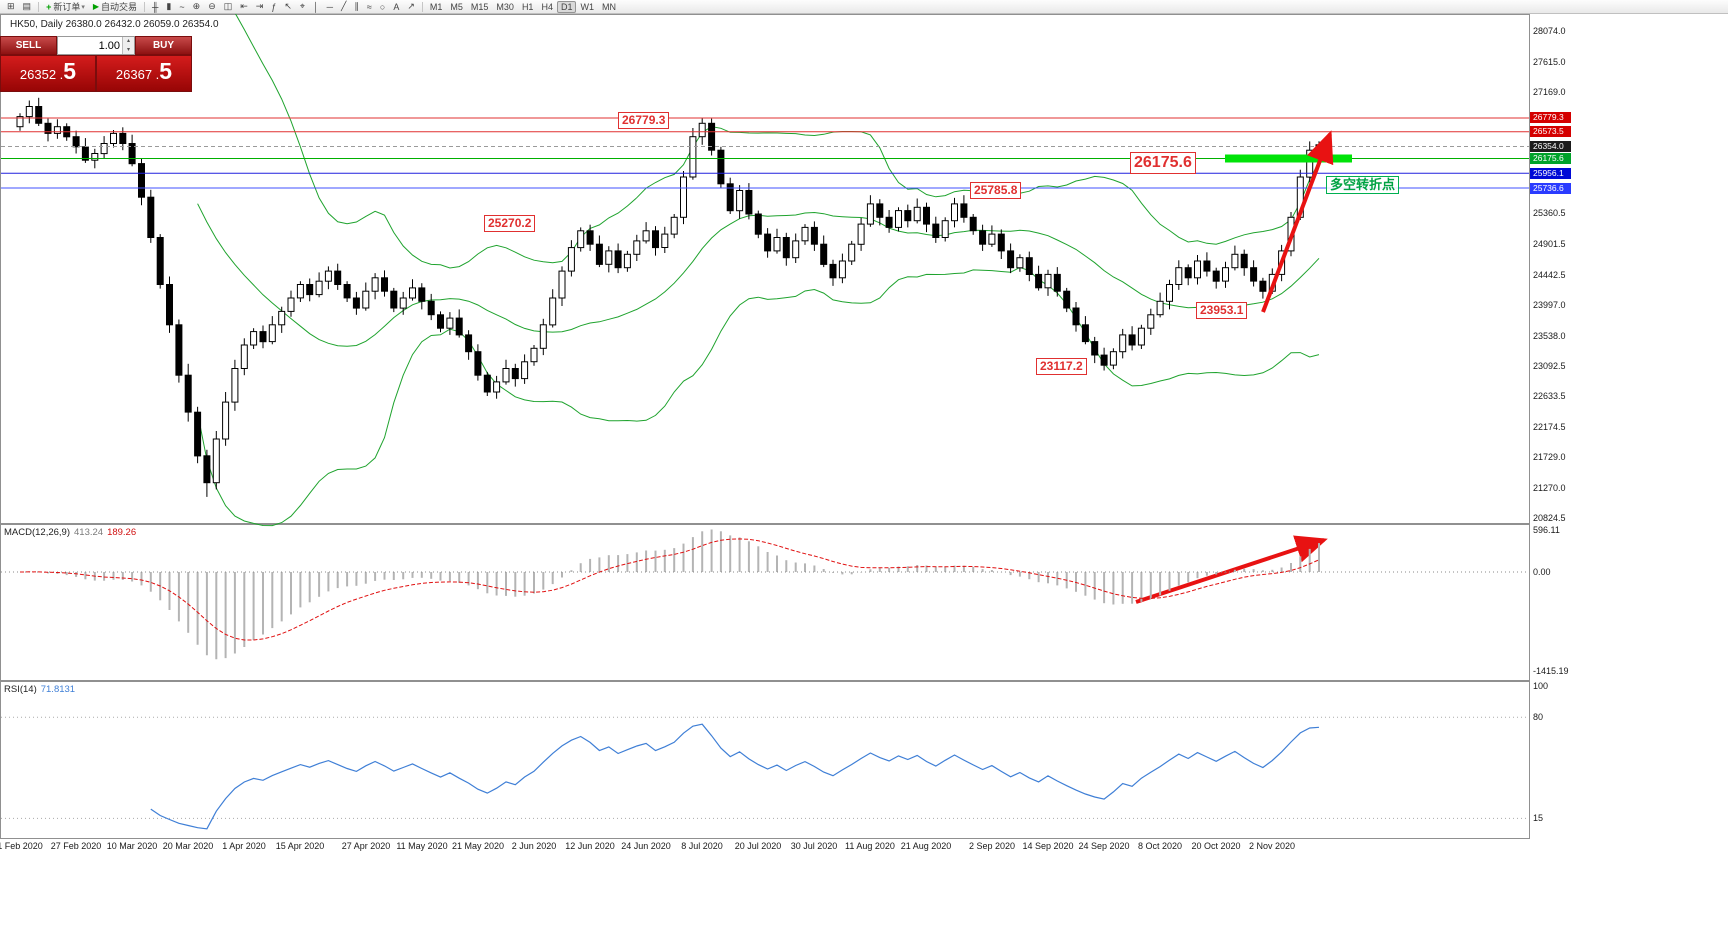 Image resolution: width=1728 pixels, height=938 pixels. What do you see at coordinates (329, 6) in the screenshot?
I see `horizontal-line-icon: ─` at bounding box center [329, 6].